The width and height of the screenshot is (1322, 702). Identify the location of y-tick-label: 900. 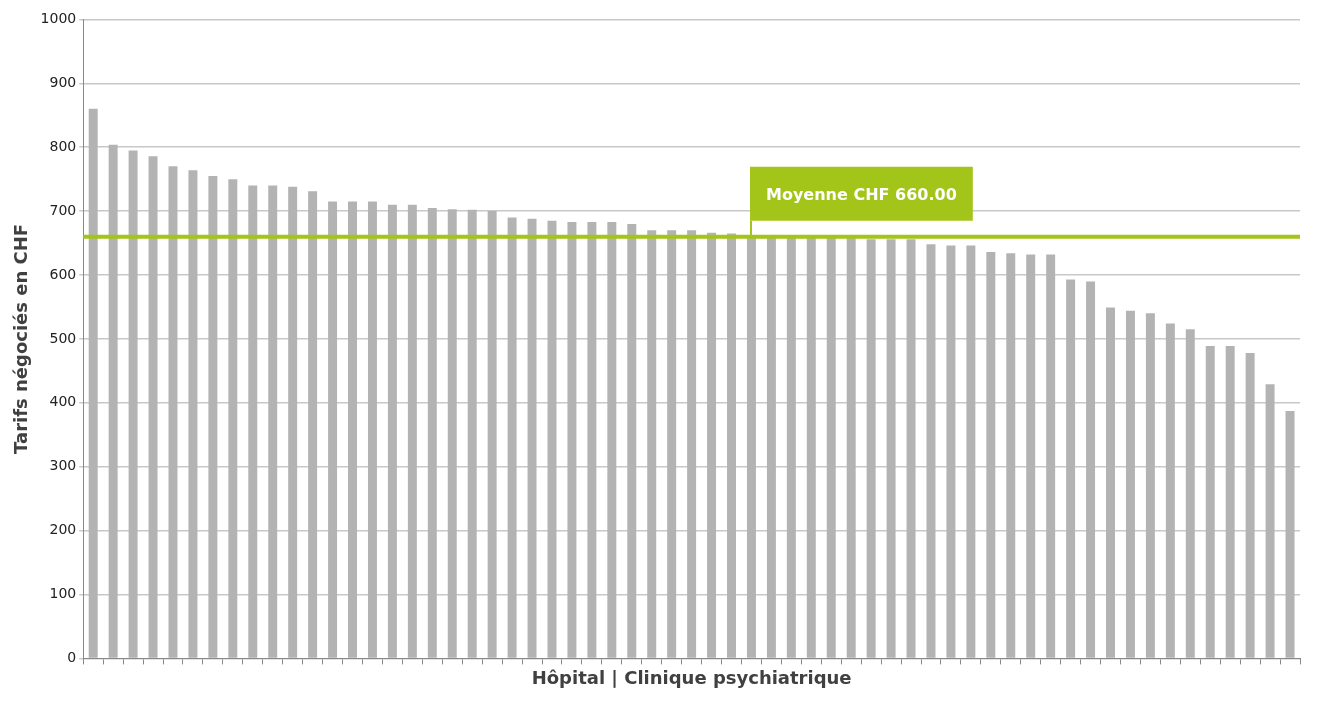
(63, 81).